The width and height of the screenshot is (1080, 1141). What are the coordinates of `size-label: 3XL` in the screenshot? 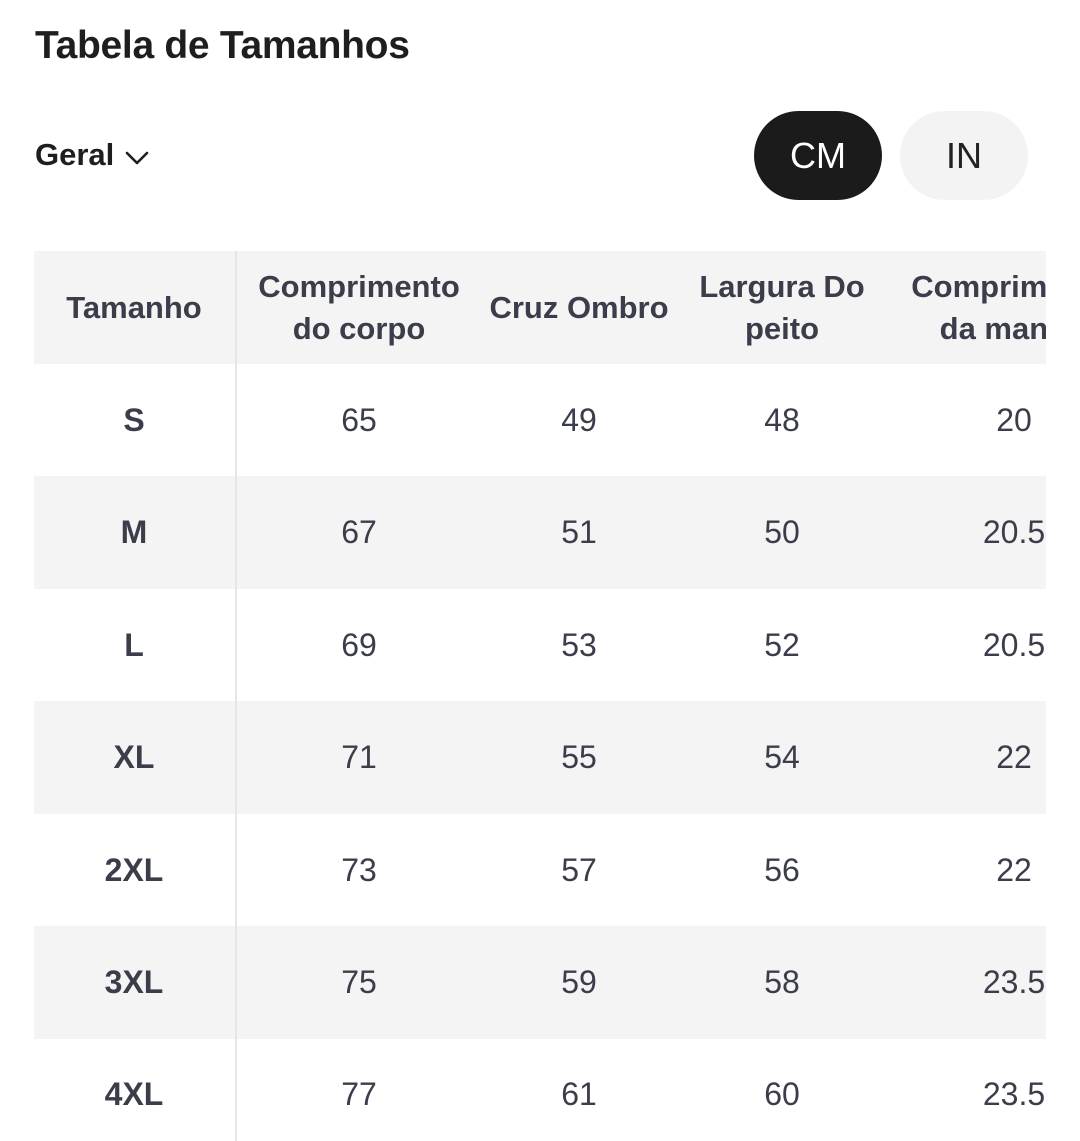 It's located at (134, 982).